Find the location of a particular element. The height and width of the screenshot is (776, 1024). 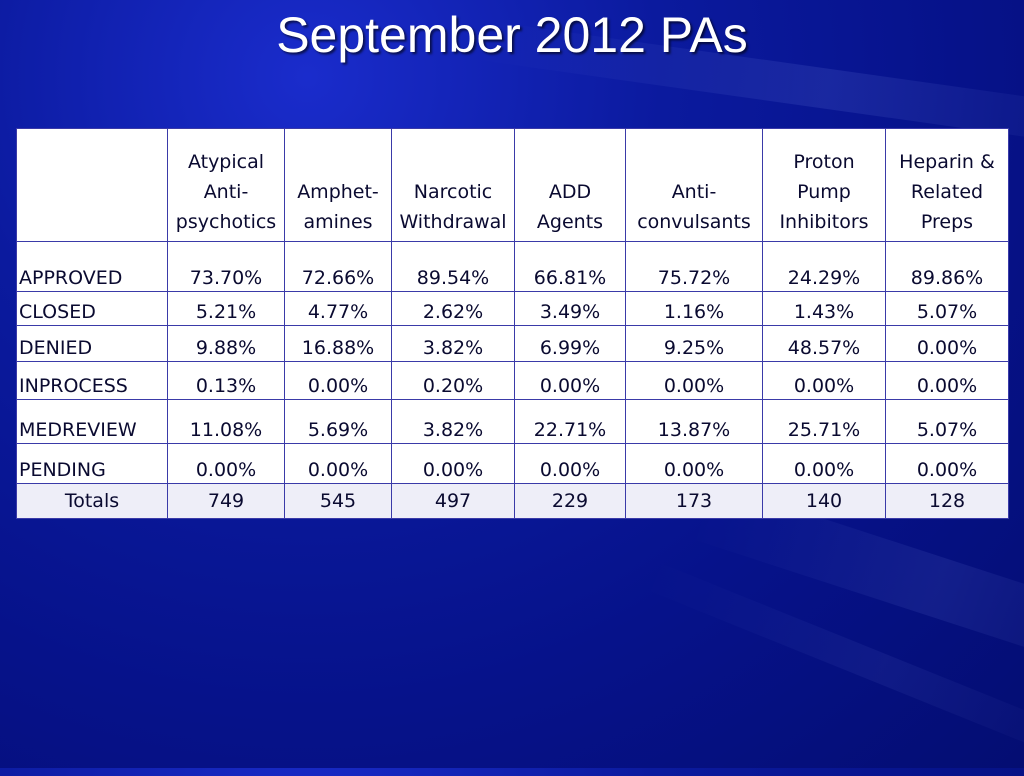

table-cell: 22.71% is located at coordinates (570, 421).